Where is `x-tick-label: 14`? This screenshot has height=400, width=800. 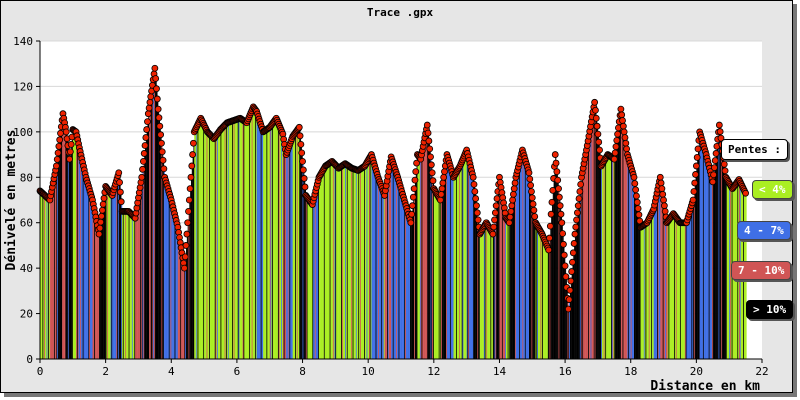
x-tick-label: 14 is located at coordinates (500, 371).